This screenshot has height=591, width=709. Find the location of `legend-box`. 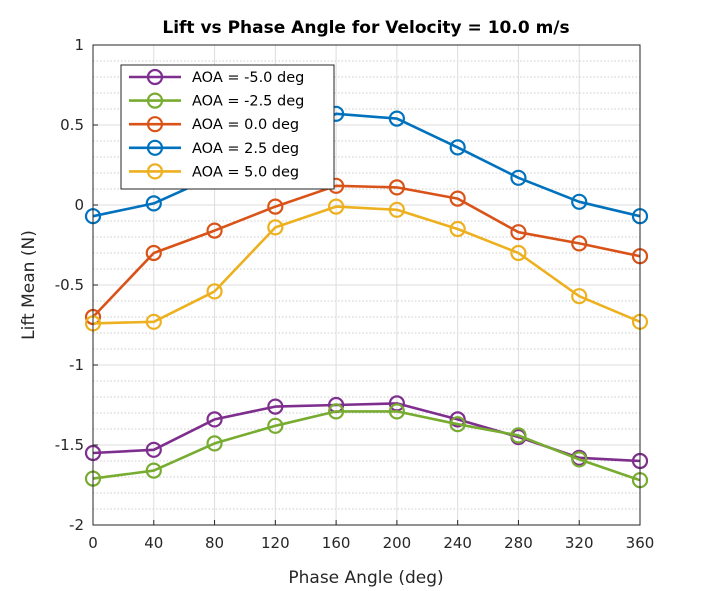

legend-box is located at coordinates (227, 127).